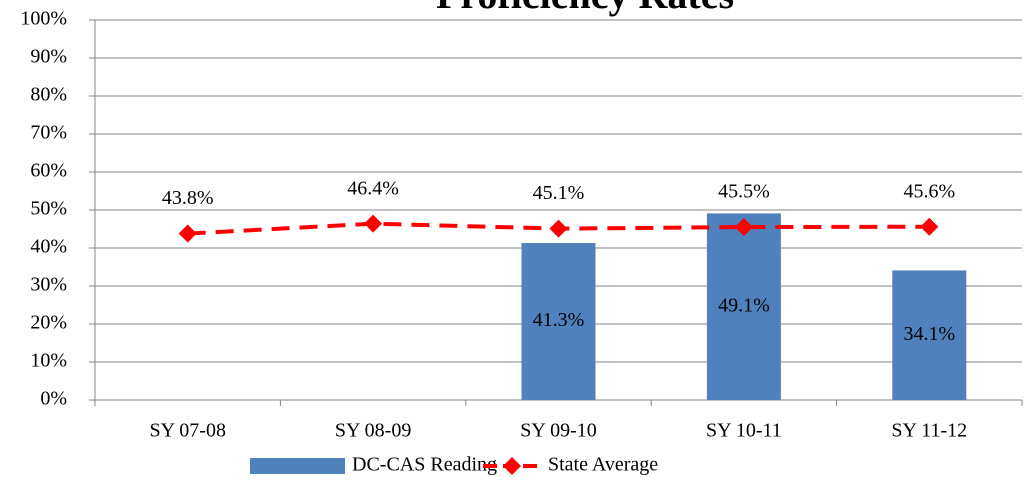 The height and width of the screenshot is (482, 1026). Describe the element at coordinates (373, 188) in the screenshot. I see `data-label: 46.4%` at that location.